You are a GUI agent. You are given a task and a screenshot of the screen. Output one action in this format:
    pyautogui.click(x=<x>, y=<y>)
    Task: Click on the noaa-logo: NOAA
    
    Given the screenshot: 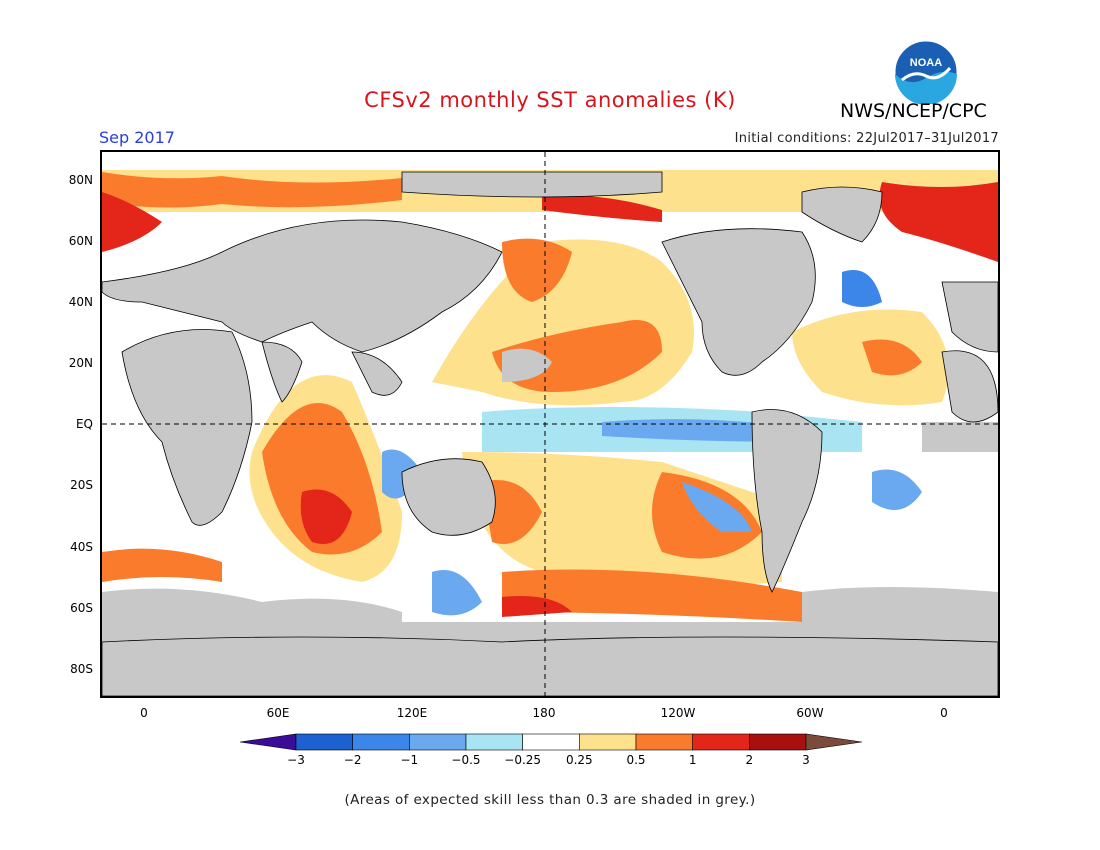 What is the action you would take?
    pyautogui.click(x=926, y=72)
    